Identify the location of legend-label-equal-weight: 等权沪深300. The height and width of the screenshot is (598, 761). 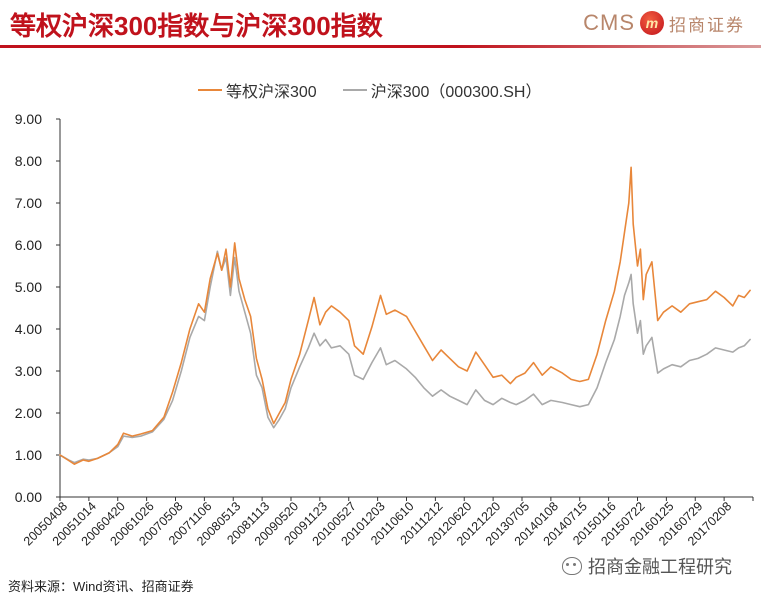
(271, 92).